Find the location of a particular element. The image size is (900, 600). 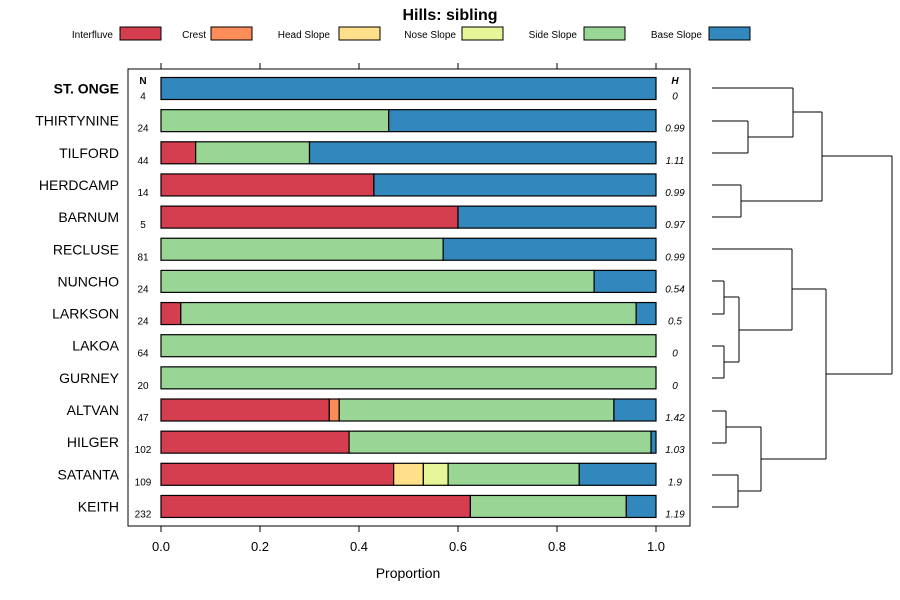

chart-title: Hills: sibling is located at coordinates (449, 15).